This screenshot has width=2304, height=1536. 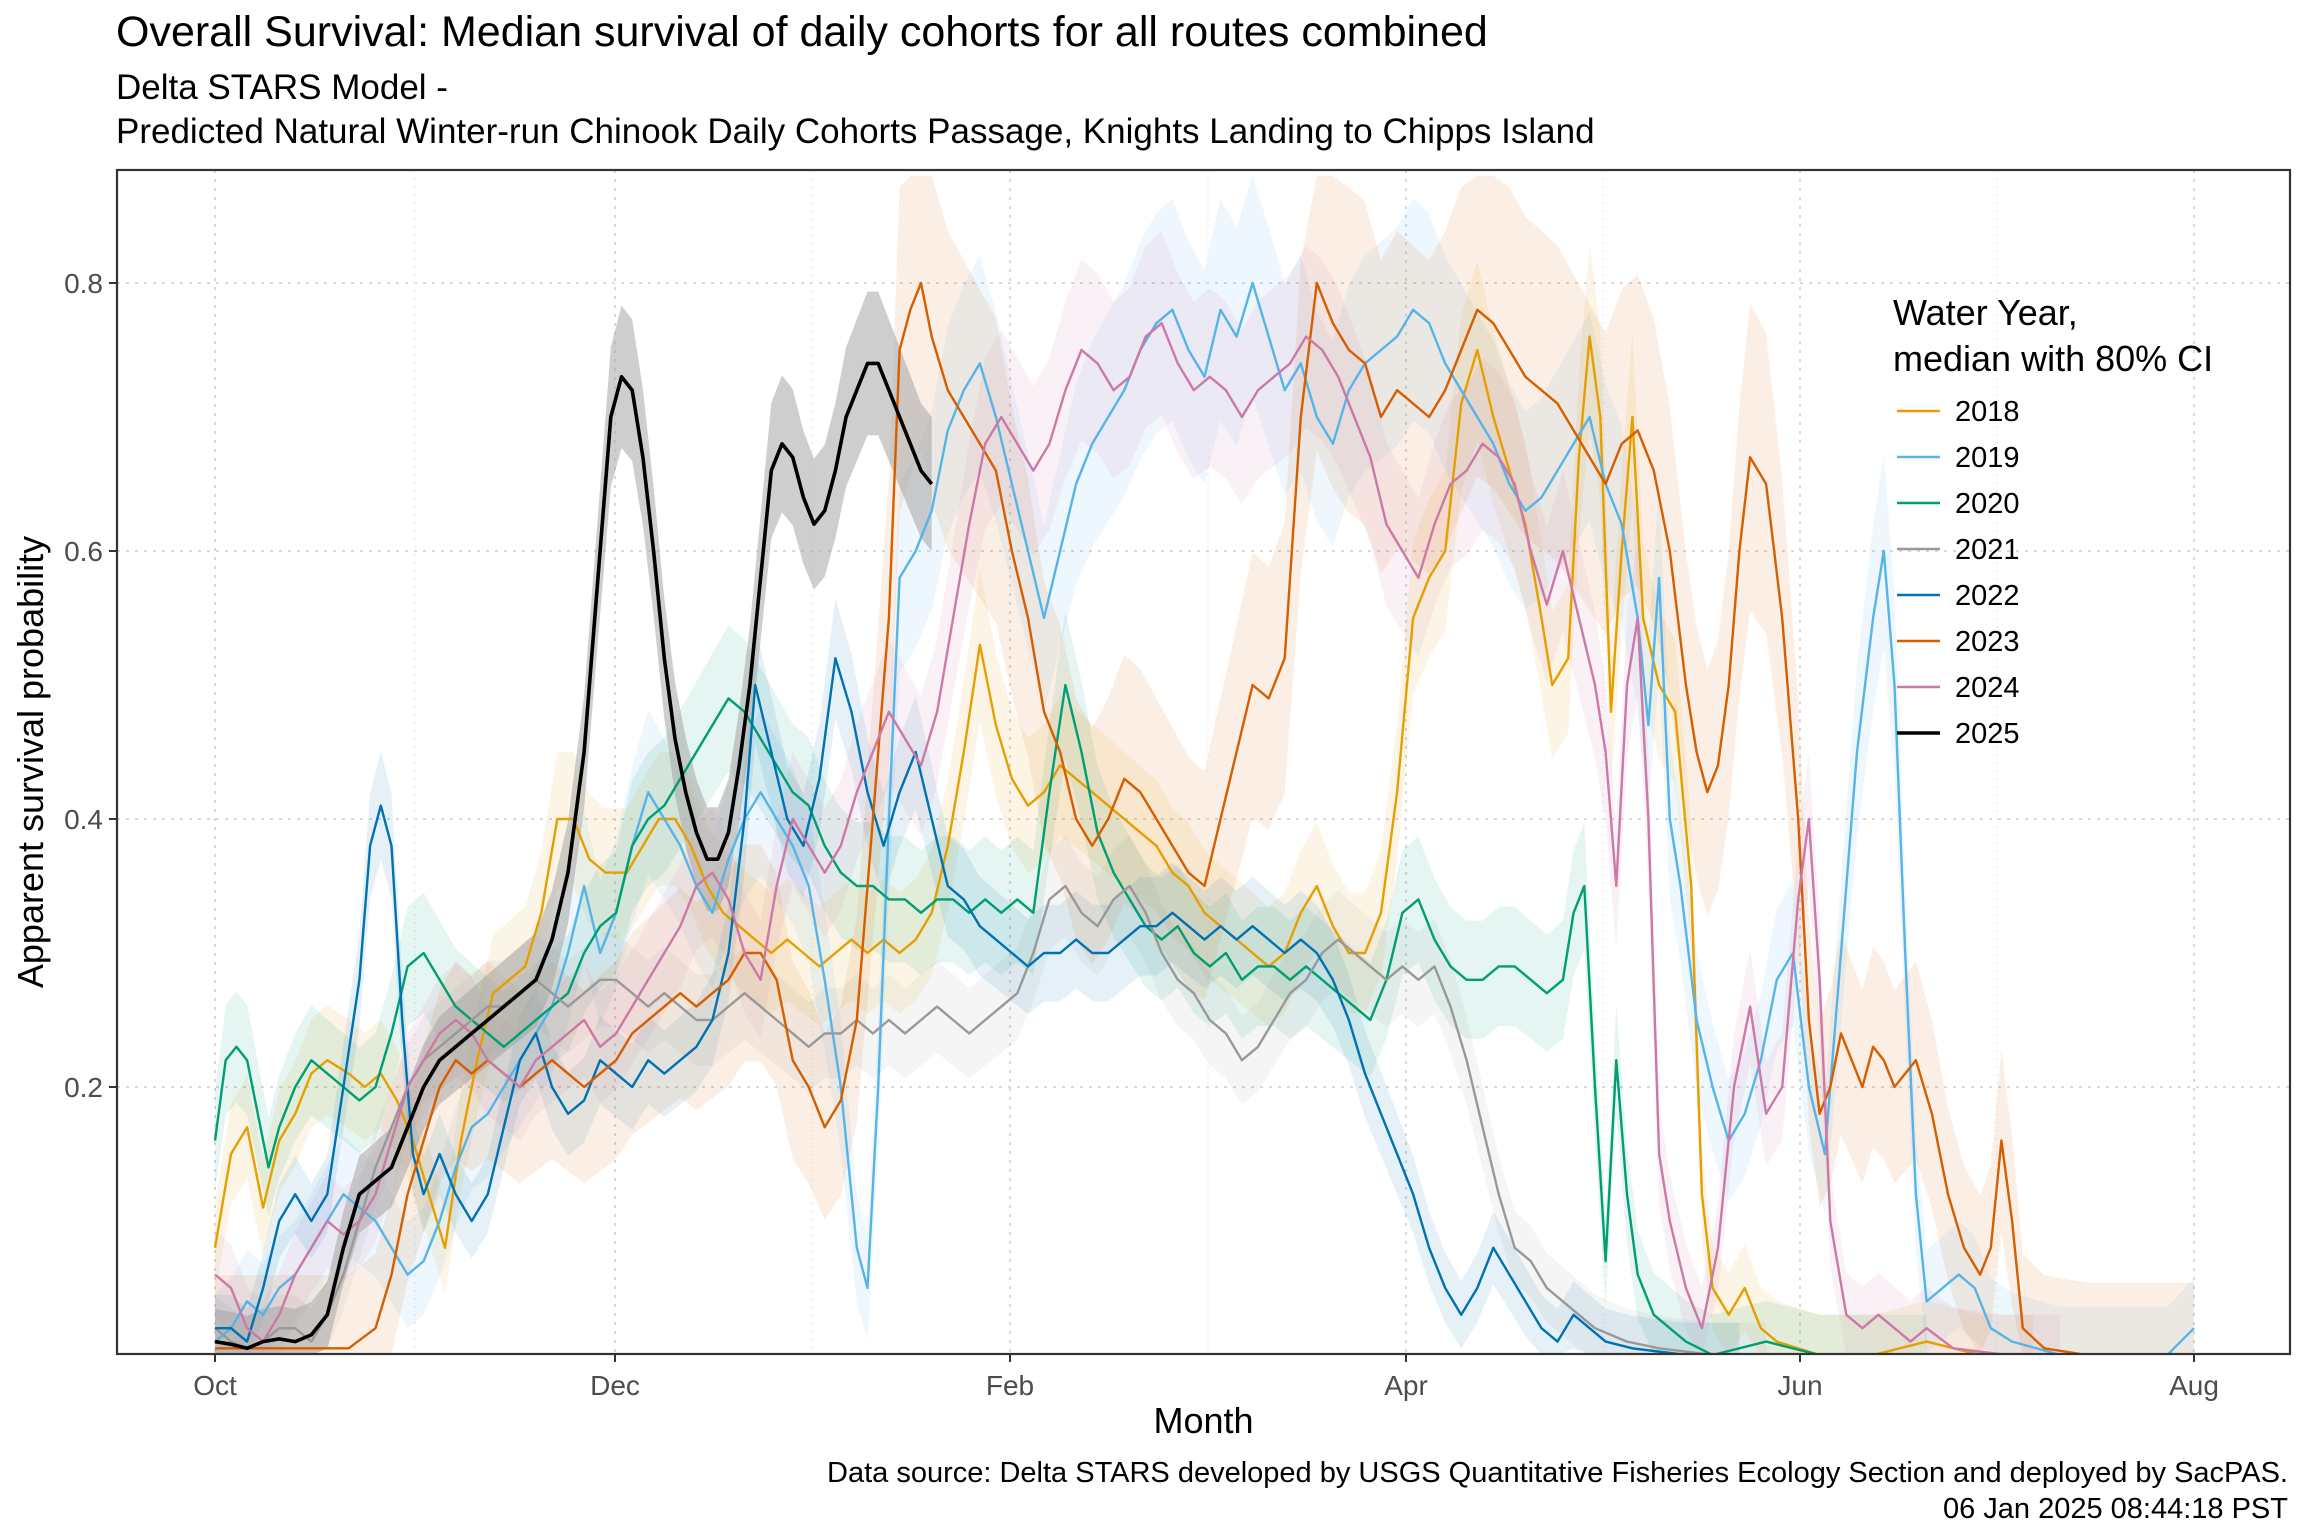 What do you see at coordinates (1987, 412) in the screenshot?
I see `legend-label-2018: 2018` at bounding box center [1987, 412].